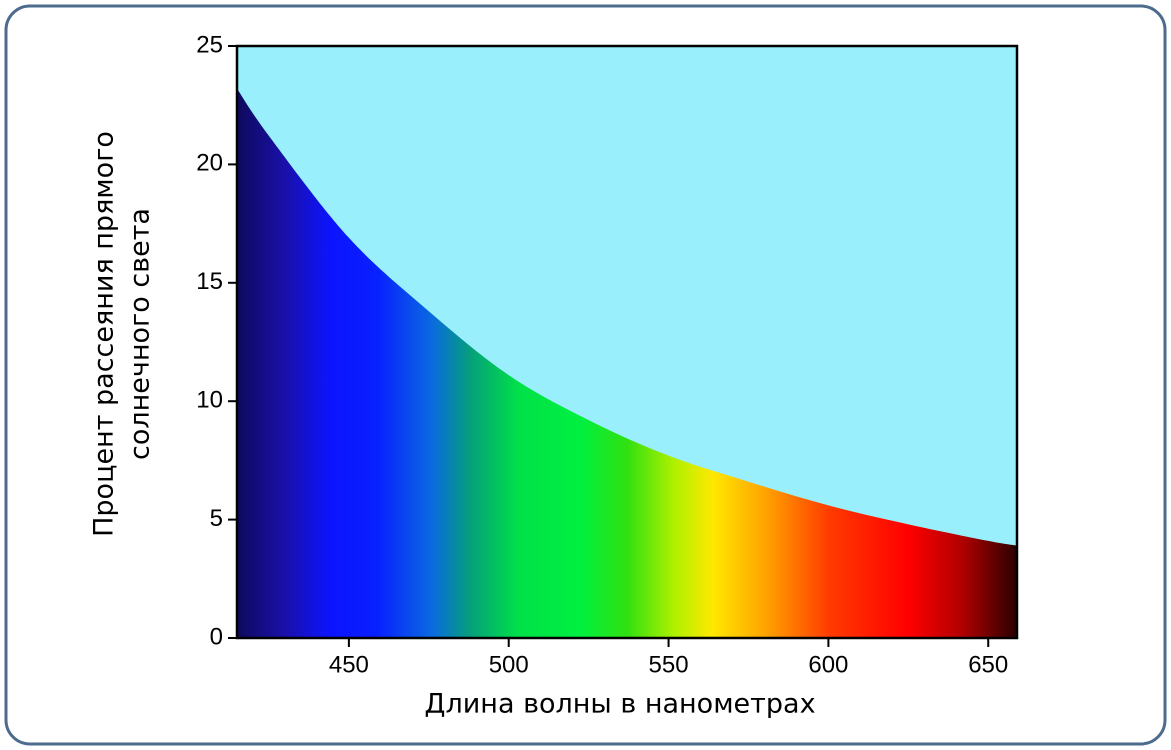 Image resolution: width=1171 pixels, height=750 pixels. Describe the element at coordinates (349, 664) in the screenshot. I see `x-tick-label: 450` at that location.